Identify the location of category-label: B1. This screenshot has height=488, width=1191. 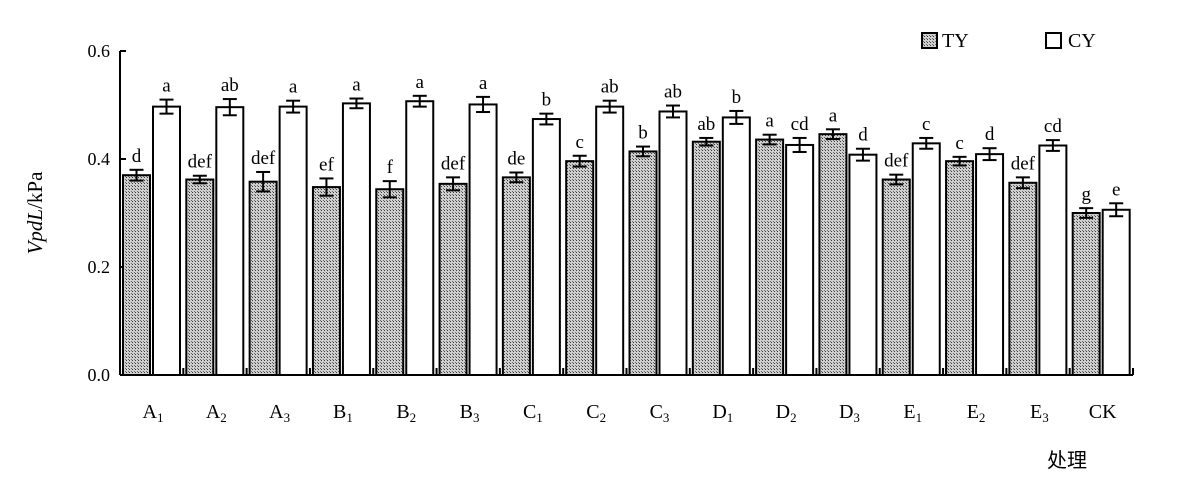
(343, 413).